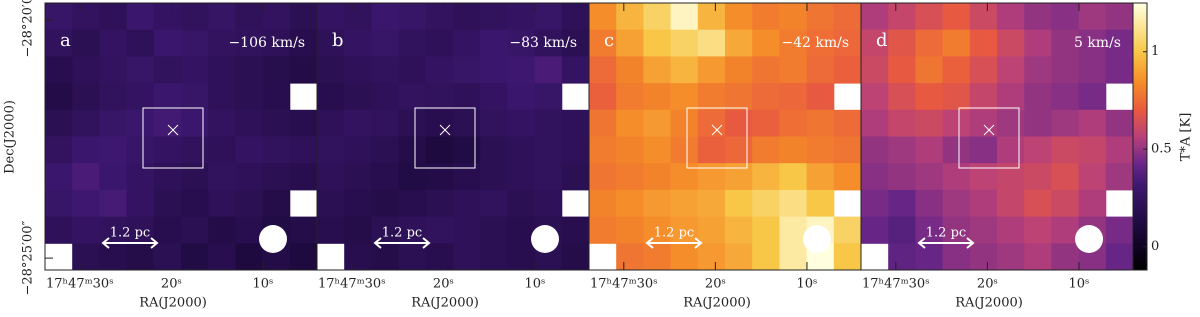 The height and width of the screenshot is (317, 1200). What do you see at coordinates (1097, 43) in the screenshot?
I see `velocity-label: 5 km/s` at bounding box center [1097, 43].